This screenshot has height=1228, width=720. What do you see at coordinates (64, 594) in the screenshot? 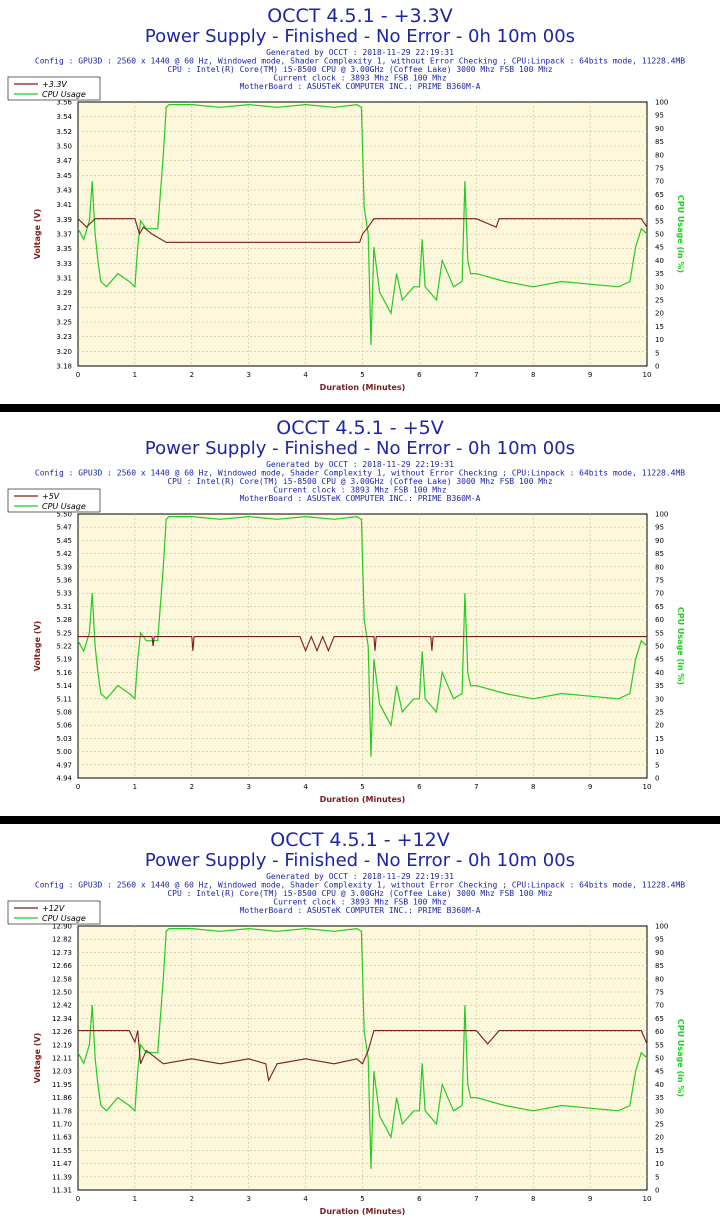
I see `y-tick-label: 5.33` at bounding box center [64, 594].